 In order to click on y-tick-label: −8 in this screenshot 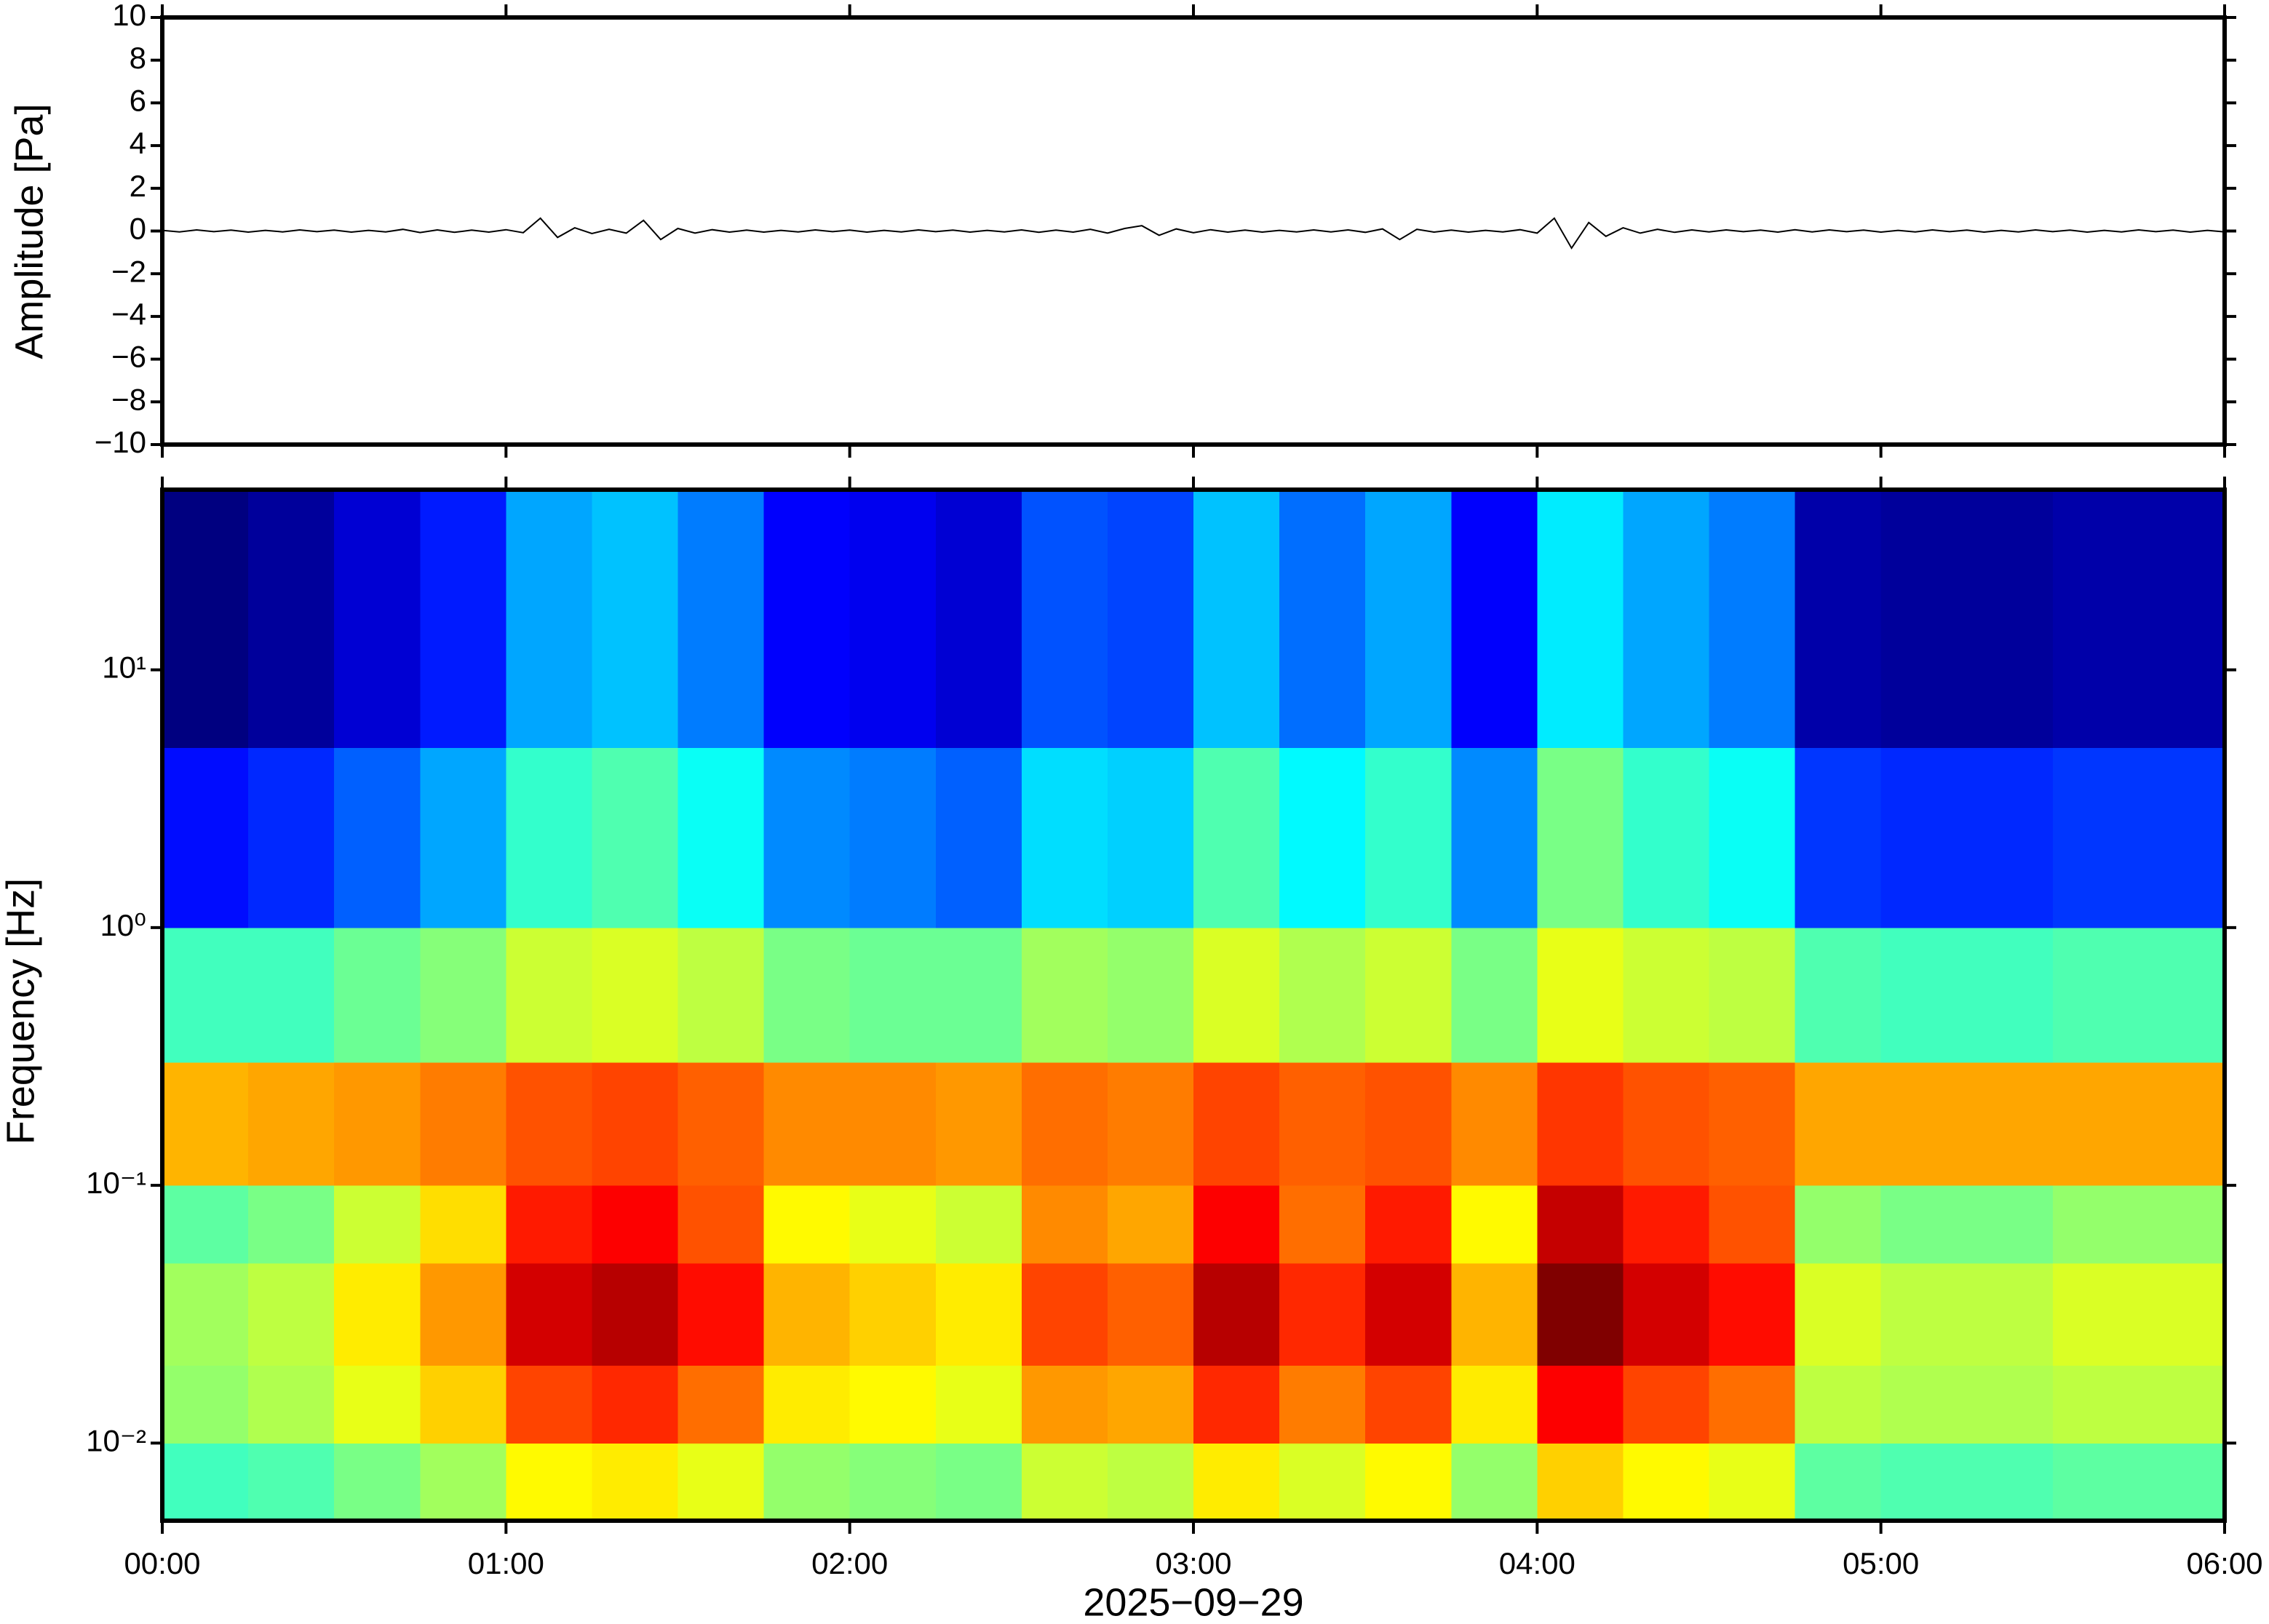, I will do `click(128, 399)`.